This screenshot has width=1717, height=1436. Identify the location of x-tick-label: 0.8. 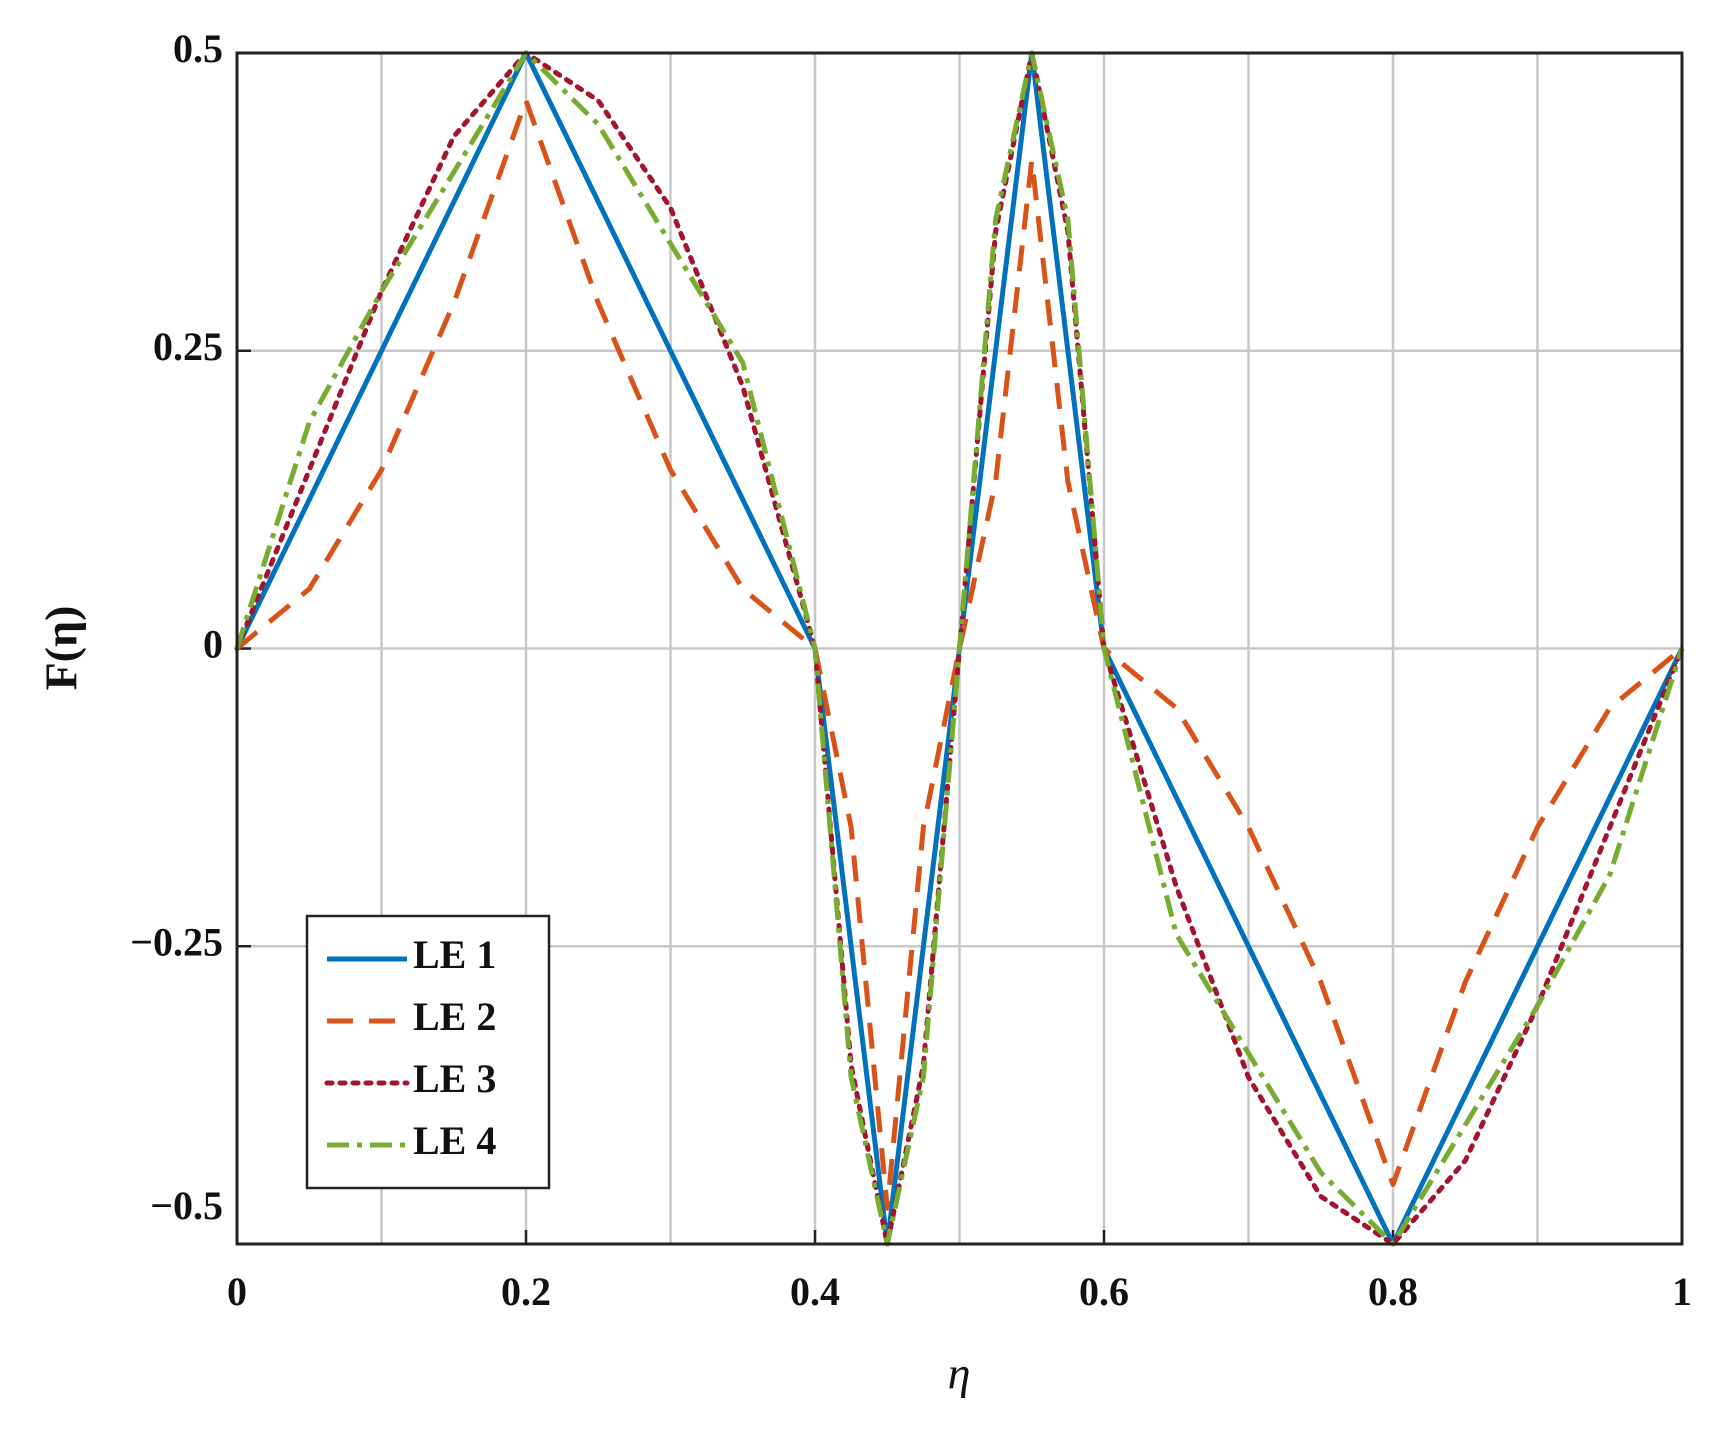
(1393, 1291).